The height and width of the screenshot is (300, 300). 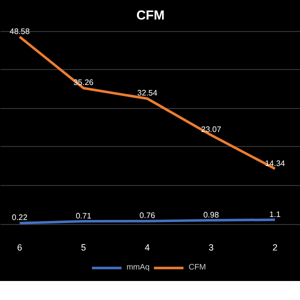 What do you see at coordinates (147, 93) in the screenshot?
I see `data-label: 32.54` at bounding box center [147, 93].